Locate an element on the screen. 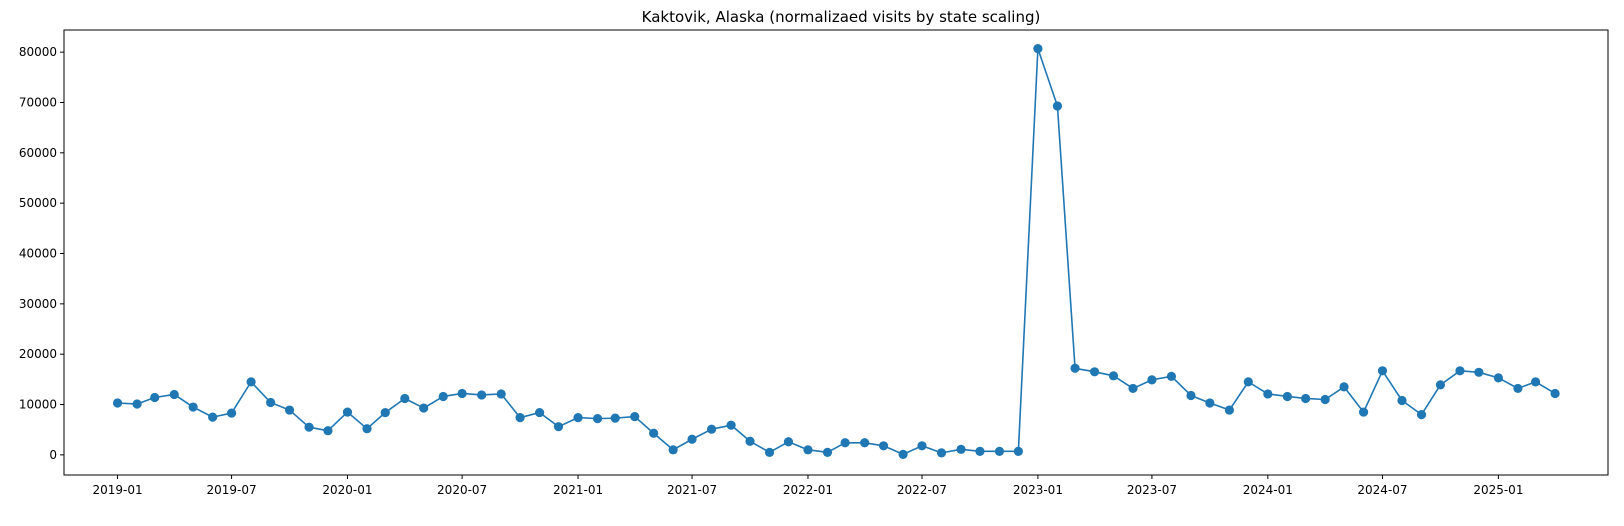 This screenshot has width=1624, height=526. x-tick-label: 2021-07 is located at coordinates (692, 490).